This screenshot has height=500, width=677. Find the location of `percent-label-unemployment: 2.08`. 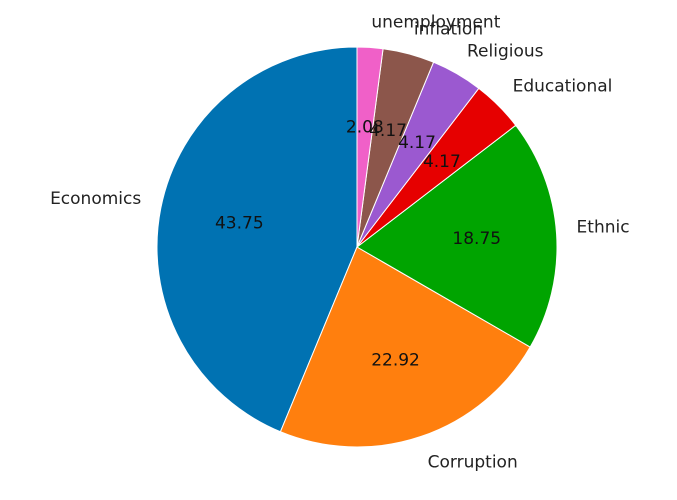

percent-label-unemployment: 2.08 is located at coordinates (365, 127).